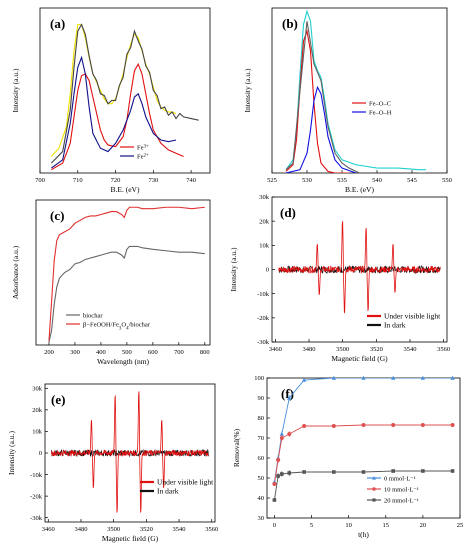 The height and width of the screenshot is (555, 470). What do you see at coordinates (261, 518) in the screenshot?
I see `y-tick-label: 30` at bounding box center [261, 518].